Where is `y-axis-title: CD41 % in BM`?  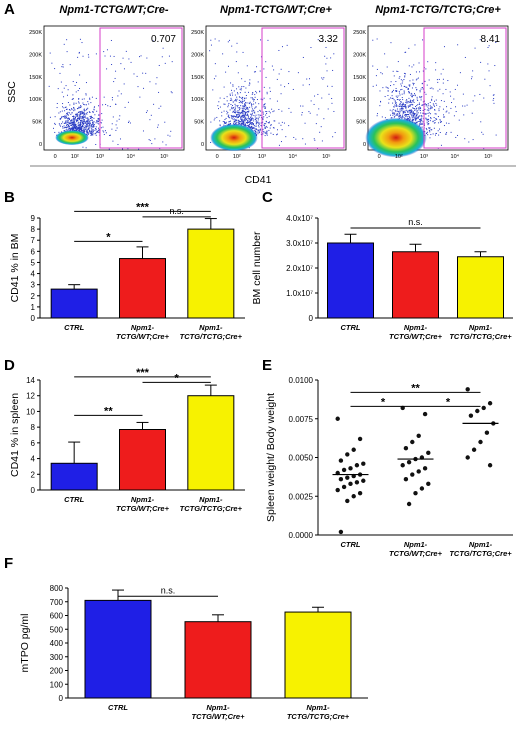 y-axis-title: CD41 % in BM is located at coordinates (15, 268).